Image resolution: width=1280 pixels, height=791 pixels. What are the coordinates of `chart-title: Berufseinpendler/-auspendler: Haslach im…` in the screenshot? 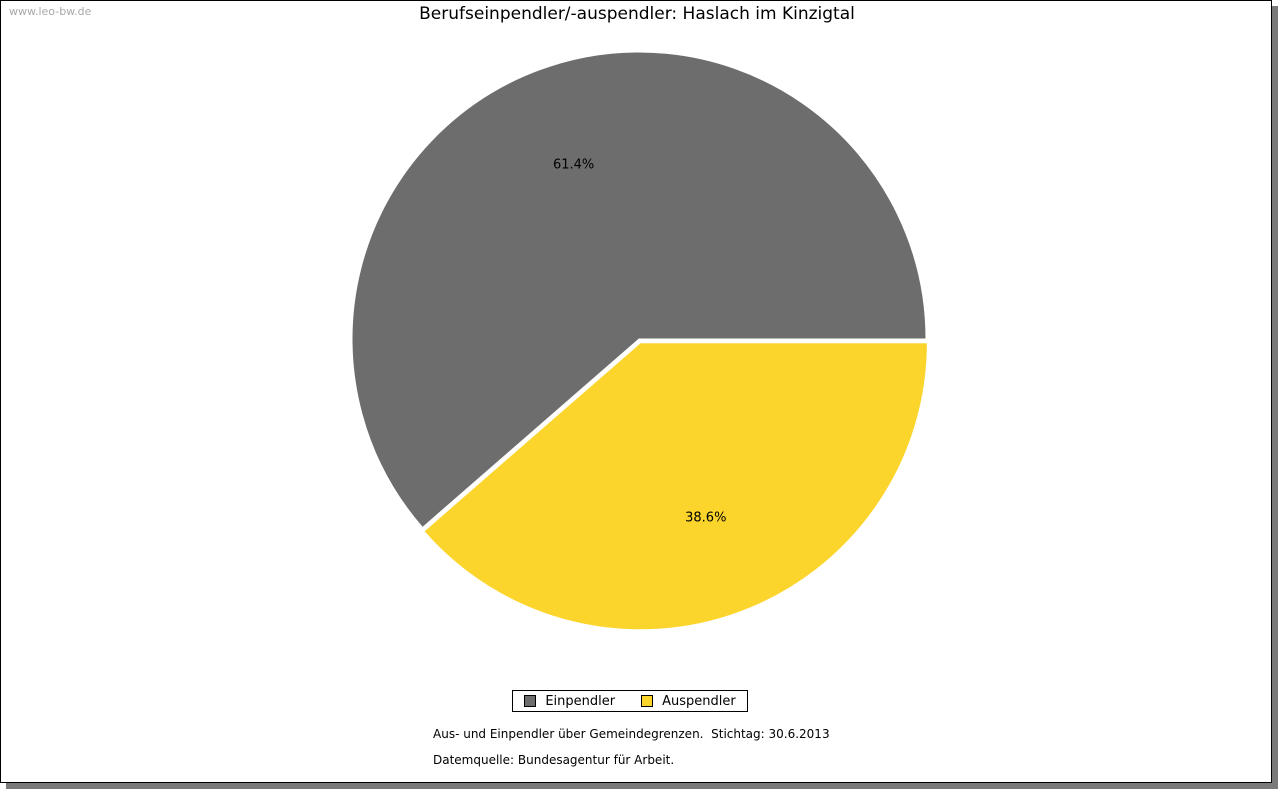 It's located at (637, 14).